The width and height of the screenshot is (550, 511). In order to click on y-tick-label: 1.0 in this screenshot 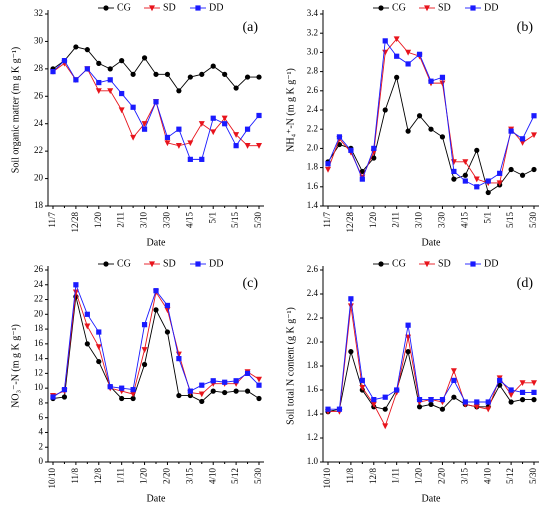, I will do `click(313, 461)`.